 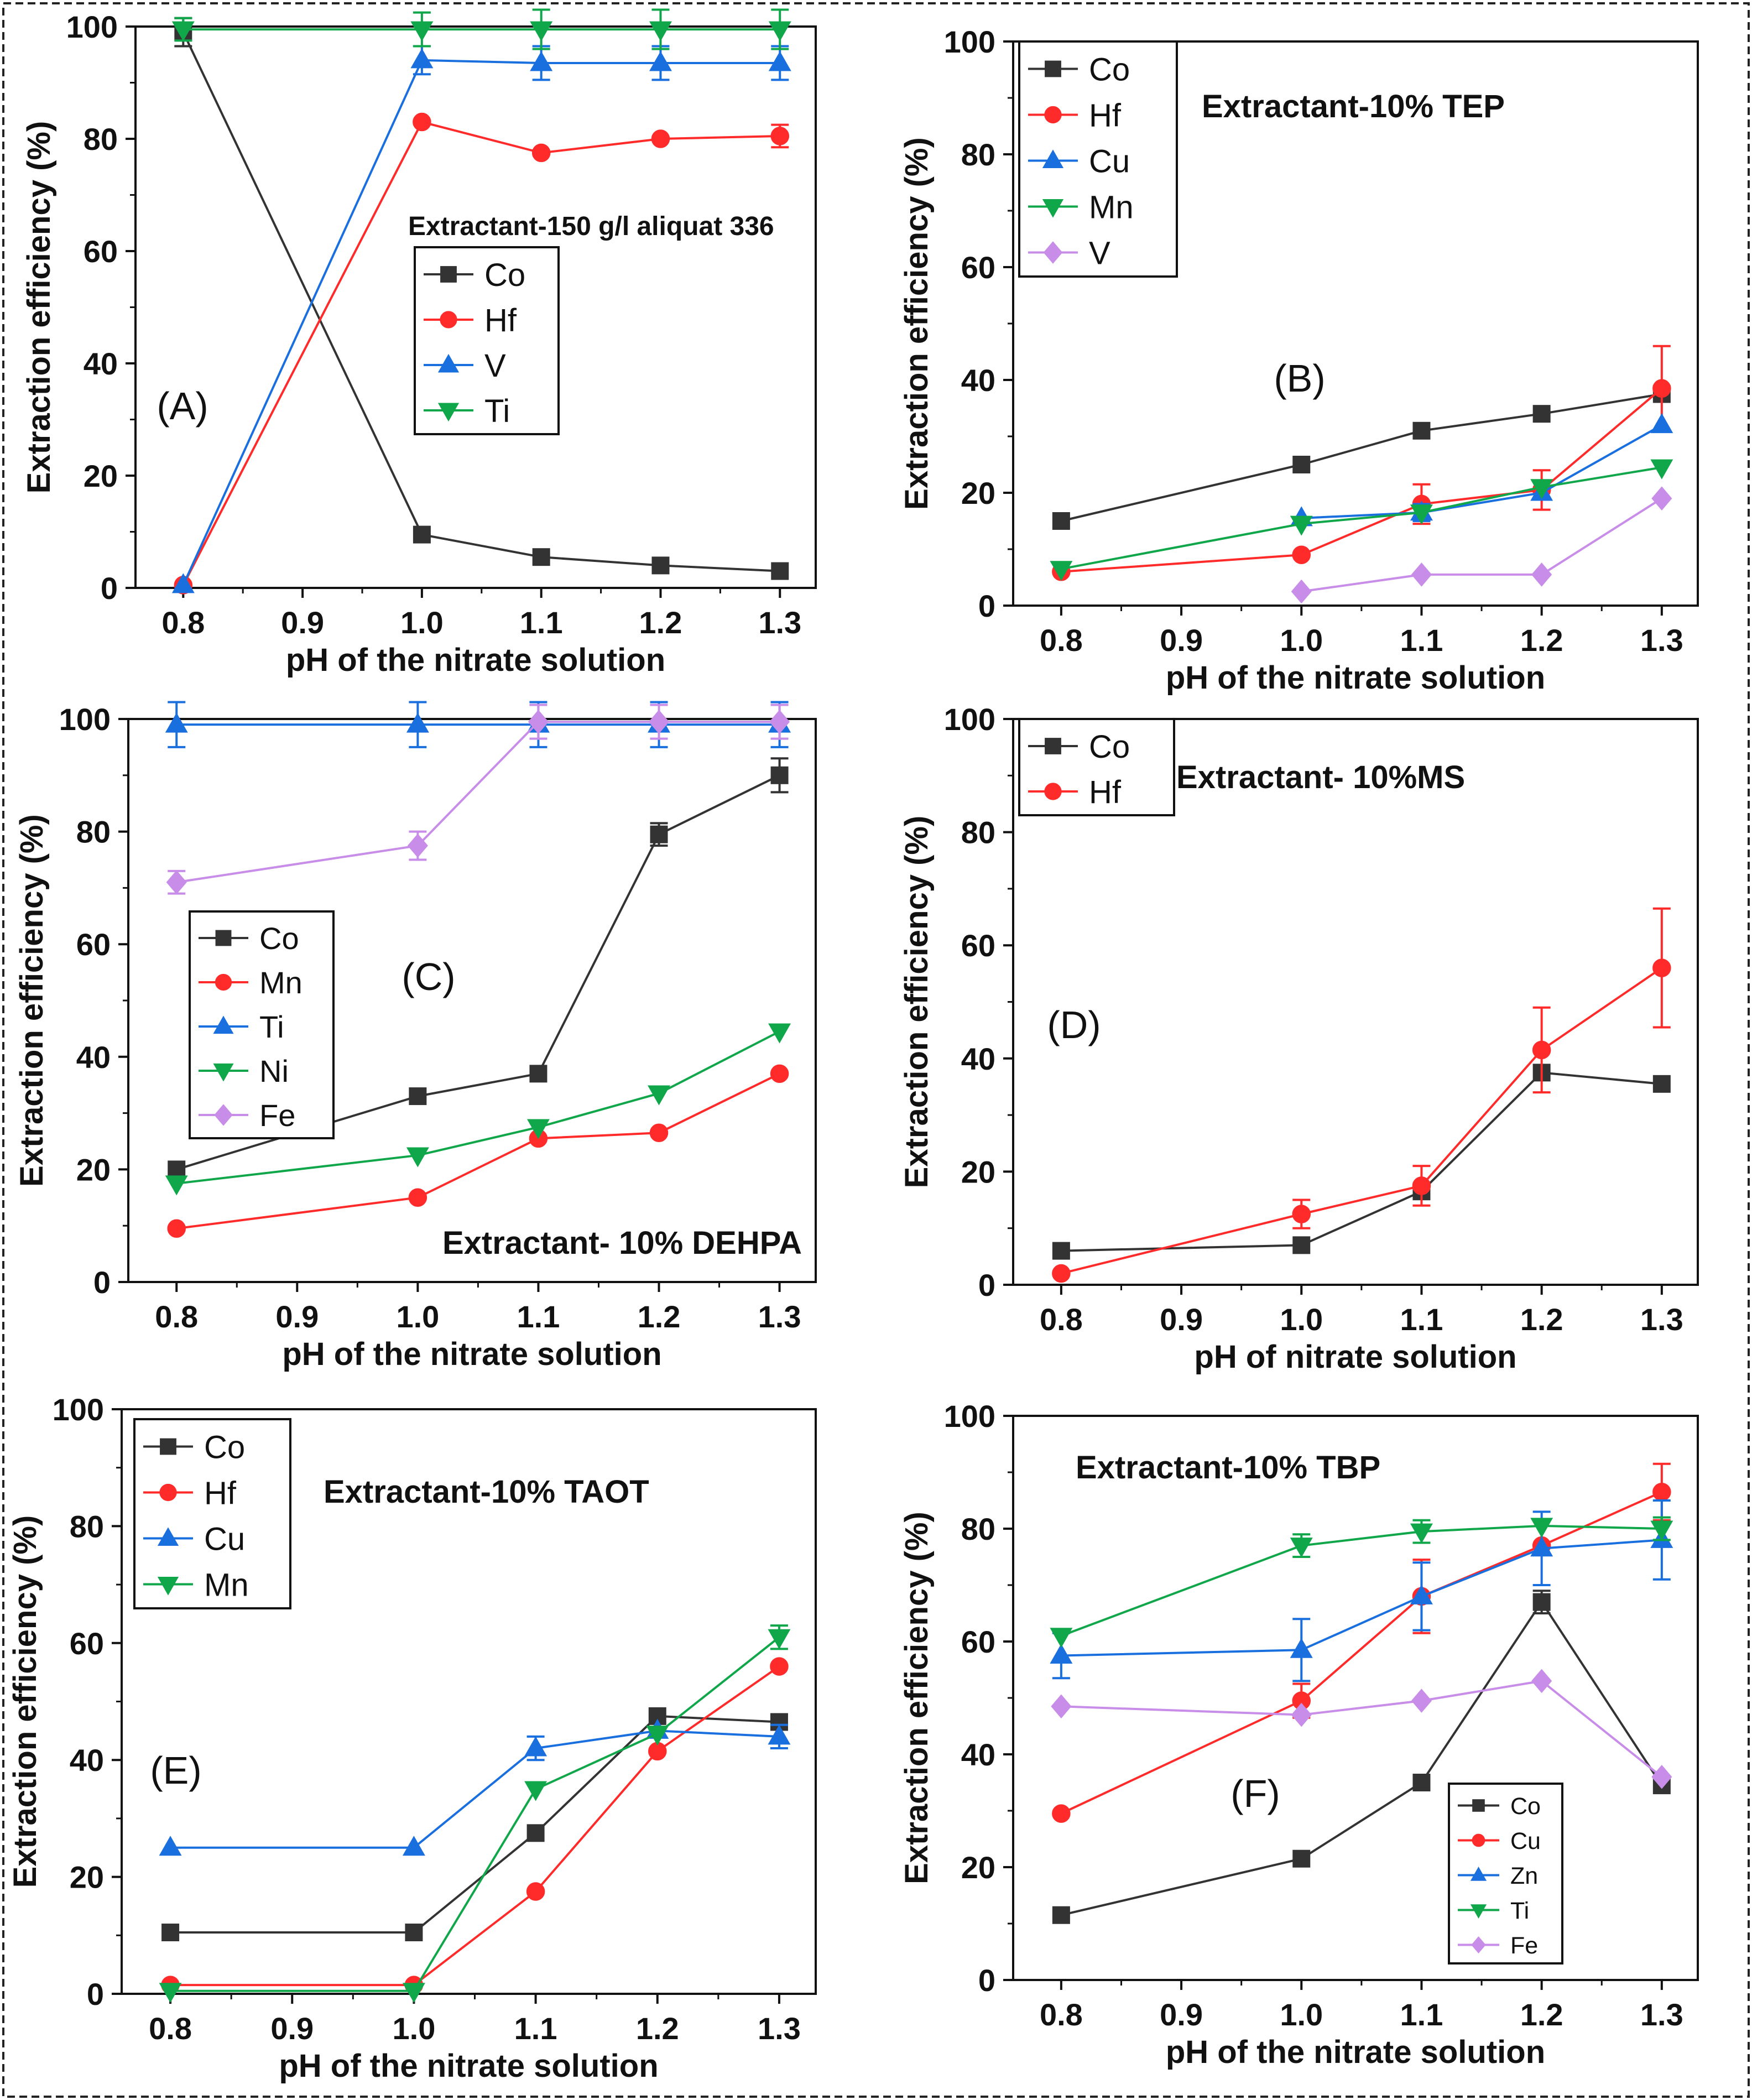 I want to click on extractant-annotation: Extractant-150 g/l aliquat 336, so click(x=591, y=226).